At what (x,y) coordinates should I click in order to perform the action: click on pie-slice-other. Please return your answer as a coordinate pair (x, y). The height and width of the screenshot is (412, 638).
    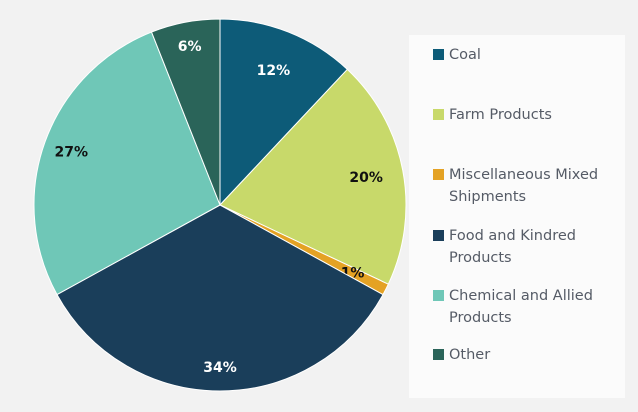
    Looking at the image, I should click on (185, 112).